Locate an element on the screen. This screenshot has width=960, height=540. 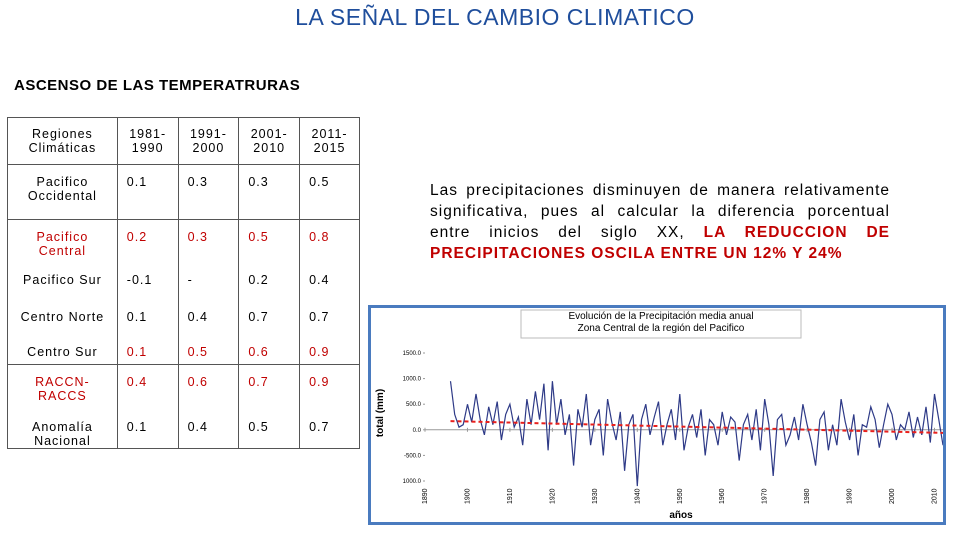
x-tick-label: 1990 is located at coordinates (850, 496).